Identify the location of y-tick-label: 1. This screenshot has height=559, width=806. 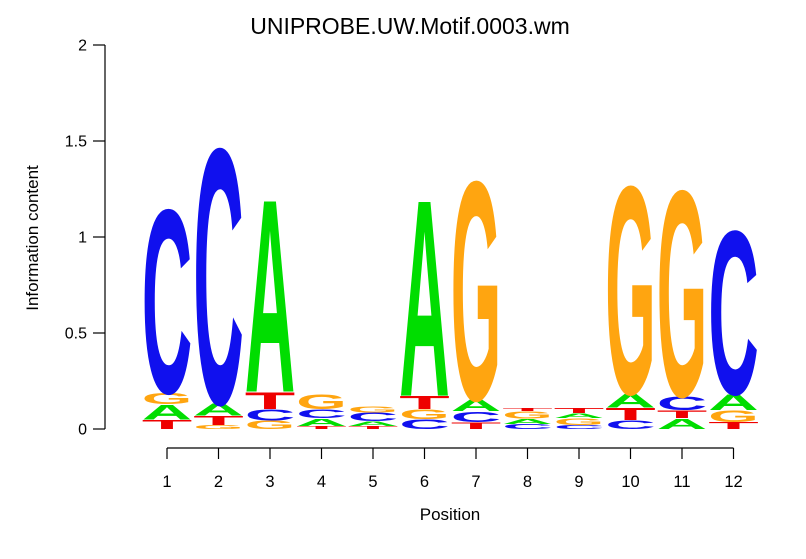
(82, 238).